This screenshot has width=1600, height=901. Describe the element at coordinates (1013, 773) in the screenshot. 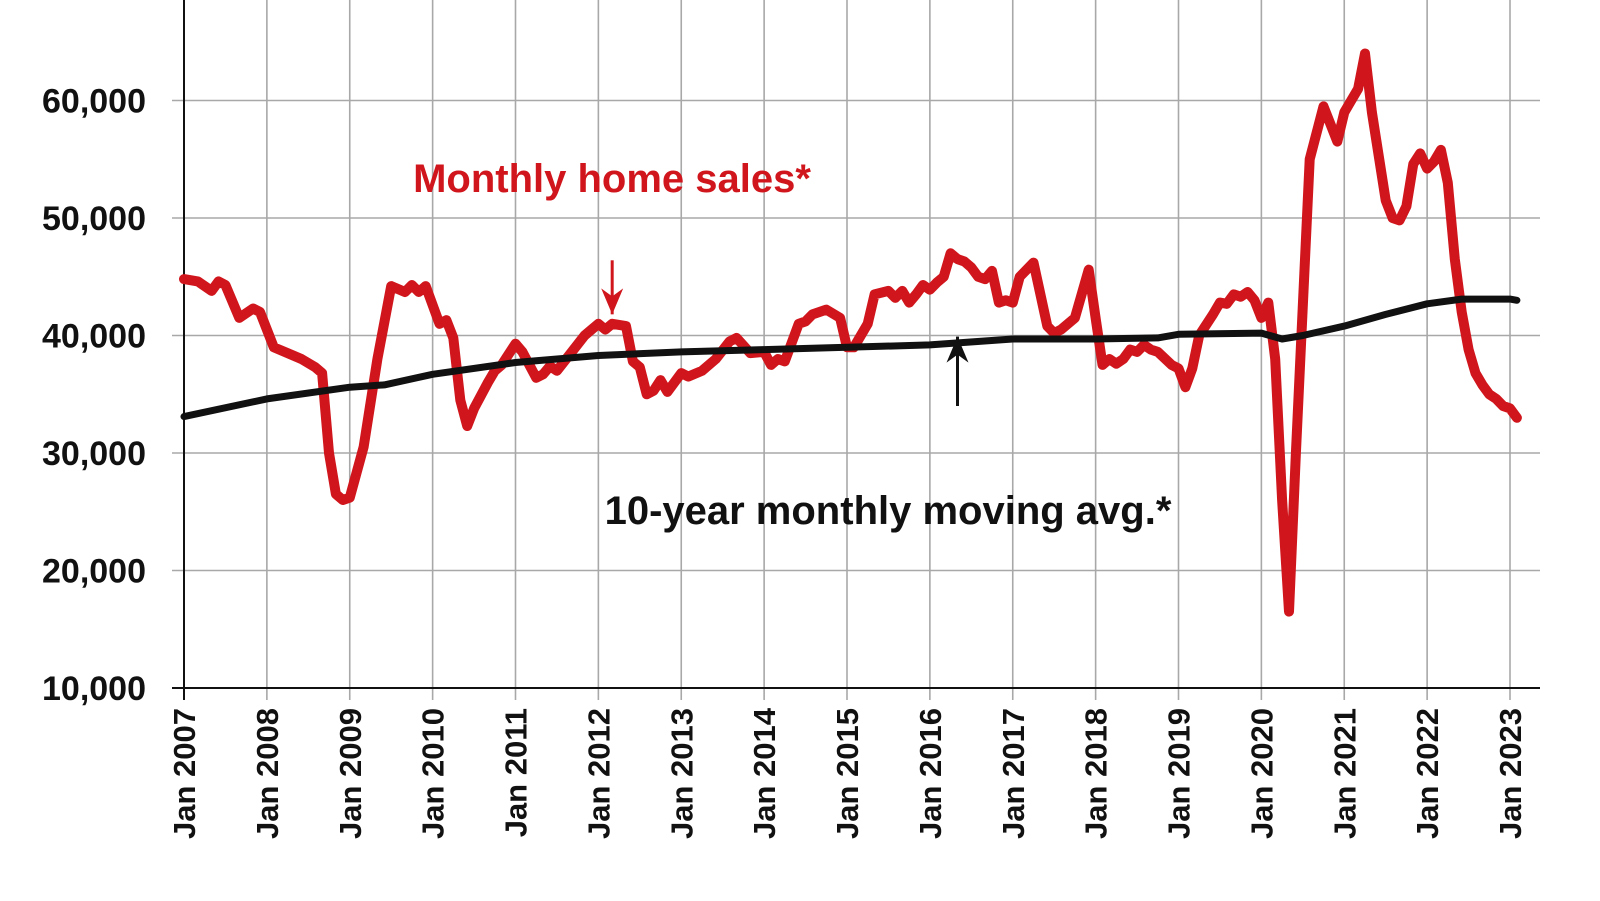

I see `x-tick-label: Jan 2017` at that location.